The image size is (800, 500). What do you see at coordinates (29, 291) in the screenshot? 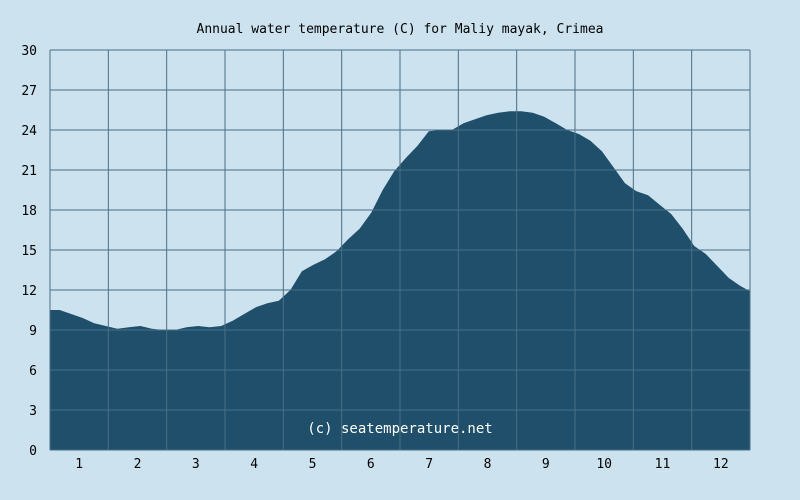
I see `y-tick-label: 12` at bounding box center [29, 291].